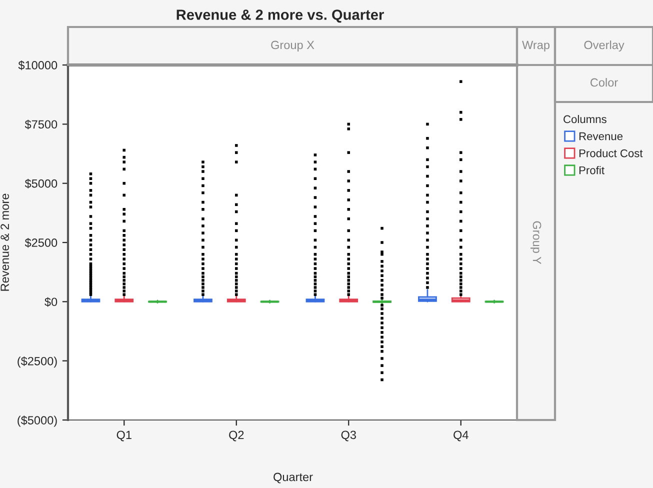  I want to click on legend-title: Columns, so click(585, 119).